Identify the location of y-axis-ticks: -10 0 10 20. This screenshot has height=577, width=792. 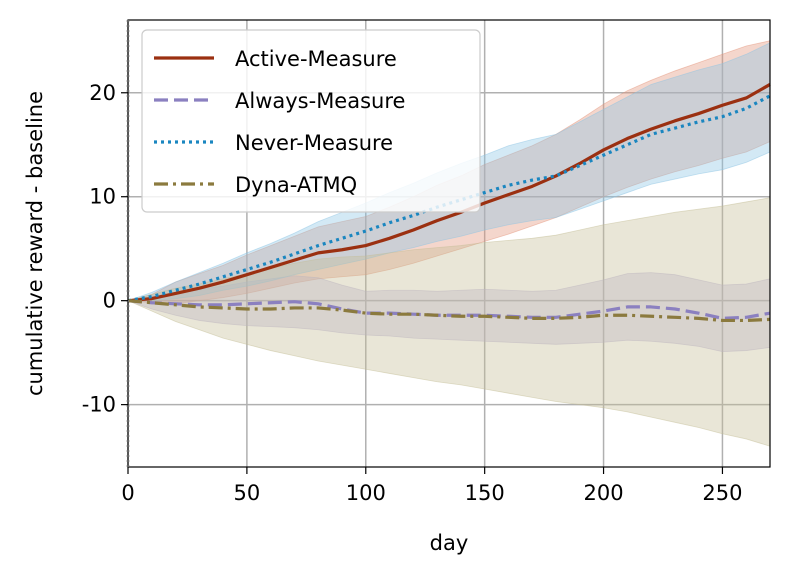
(105, 249).